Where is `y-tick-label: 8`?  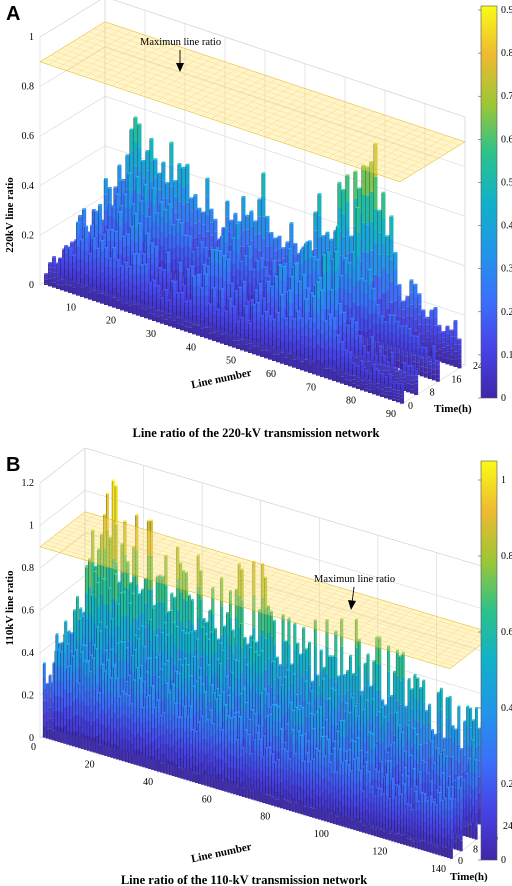
y-tick-label: 8 is located at coordinates (475, 849).